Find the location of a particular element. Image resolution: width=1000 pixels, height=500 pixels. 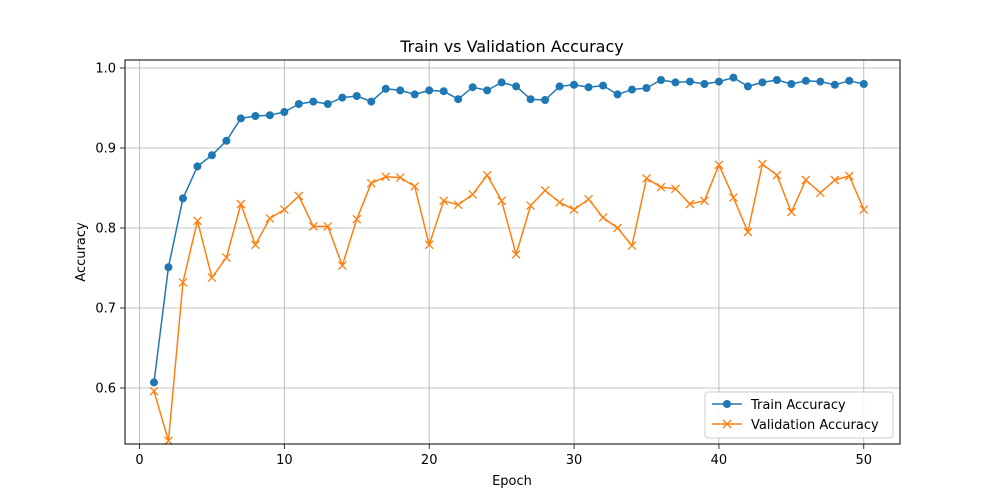

legend-marker-train is located at coordinates (727, 404).